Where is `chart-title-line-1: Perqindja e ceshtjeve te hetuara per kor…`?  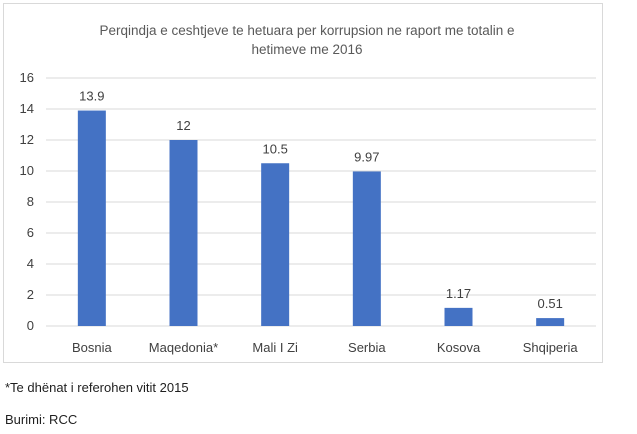
chart-title-line-1: Perqindja e ceshtjeve te hetuara per kor… is located at coordinates (307, 30).